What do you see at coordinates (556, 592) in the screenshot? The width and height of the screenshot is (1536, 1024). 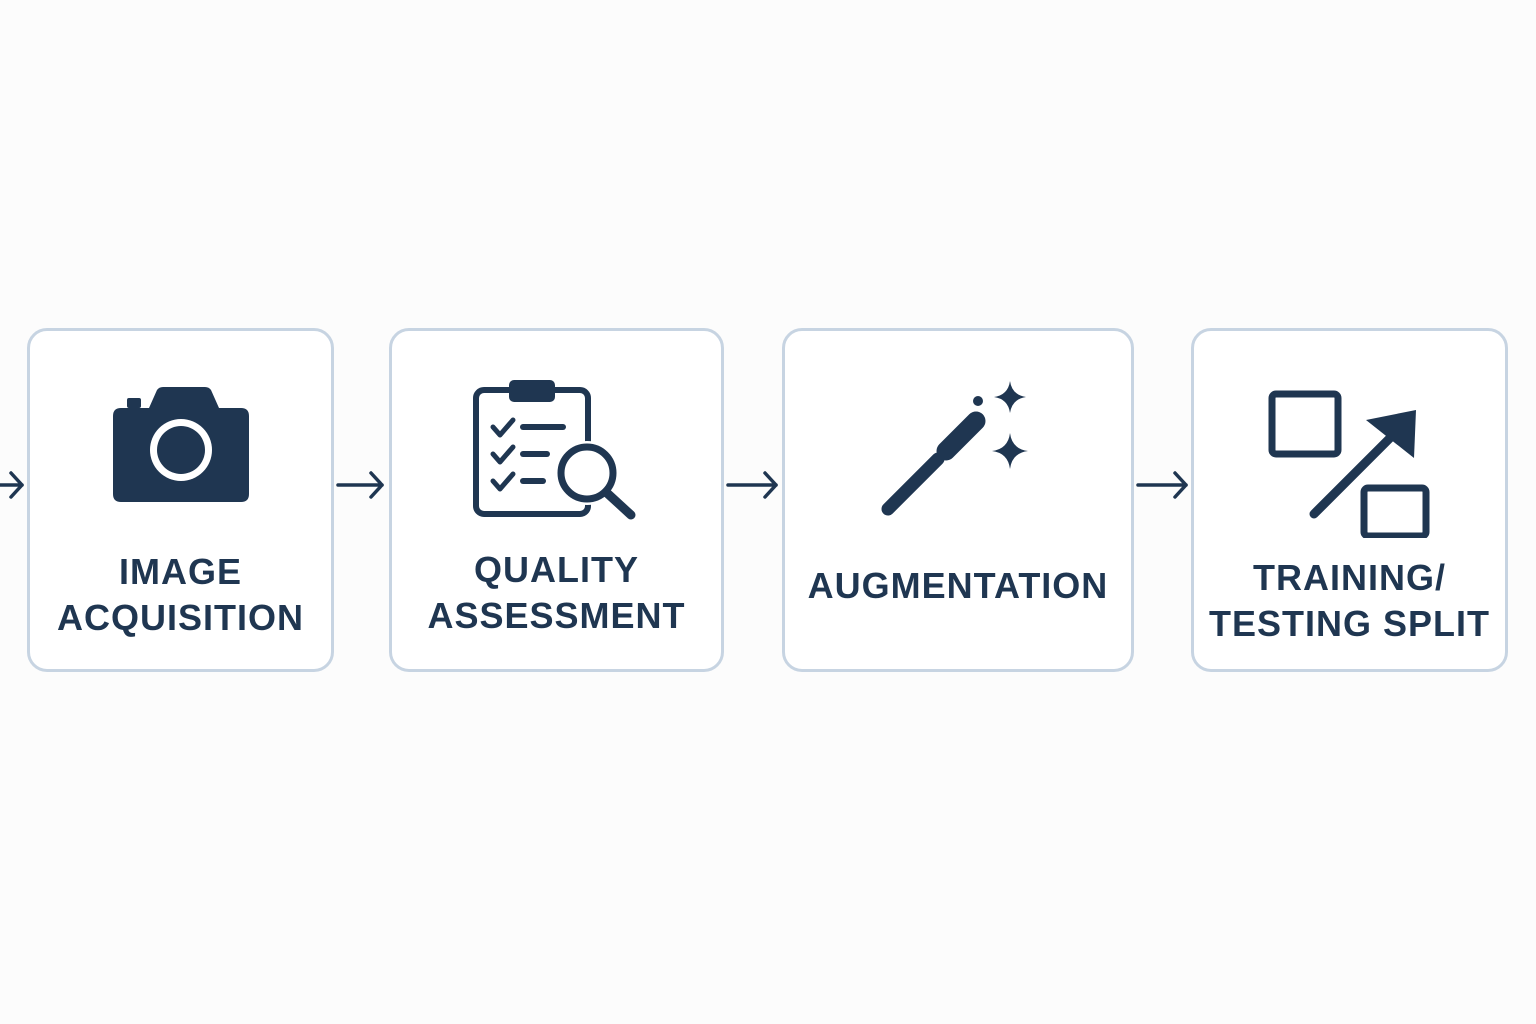 I see `step-label: QUALITY ASSESSMENT` at bounding box center [556, 592].